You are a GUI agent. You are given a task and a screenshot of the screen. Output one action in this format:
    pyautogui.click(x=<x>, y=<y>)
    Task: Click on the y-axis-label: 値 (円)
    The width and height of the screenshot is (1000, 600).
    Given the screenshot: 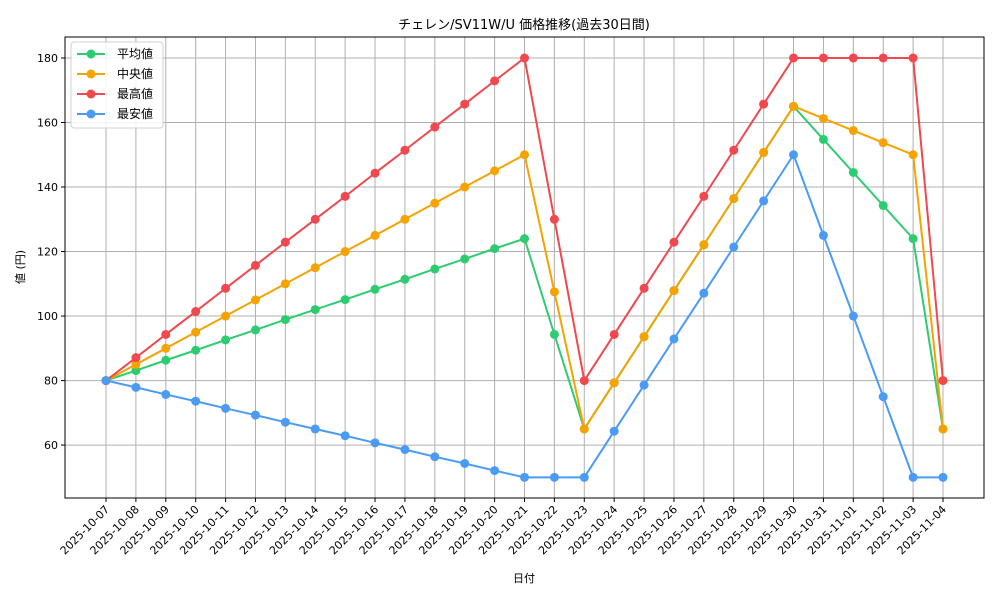 What is the action you would take?
    pyautogui.click(x=20, y=267)
    